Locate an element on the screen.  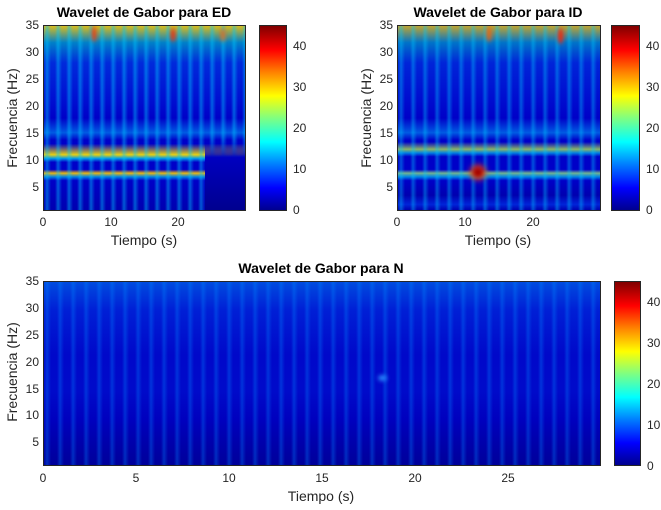
heatmap-base is located at coordinates (499, 118).